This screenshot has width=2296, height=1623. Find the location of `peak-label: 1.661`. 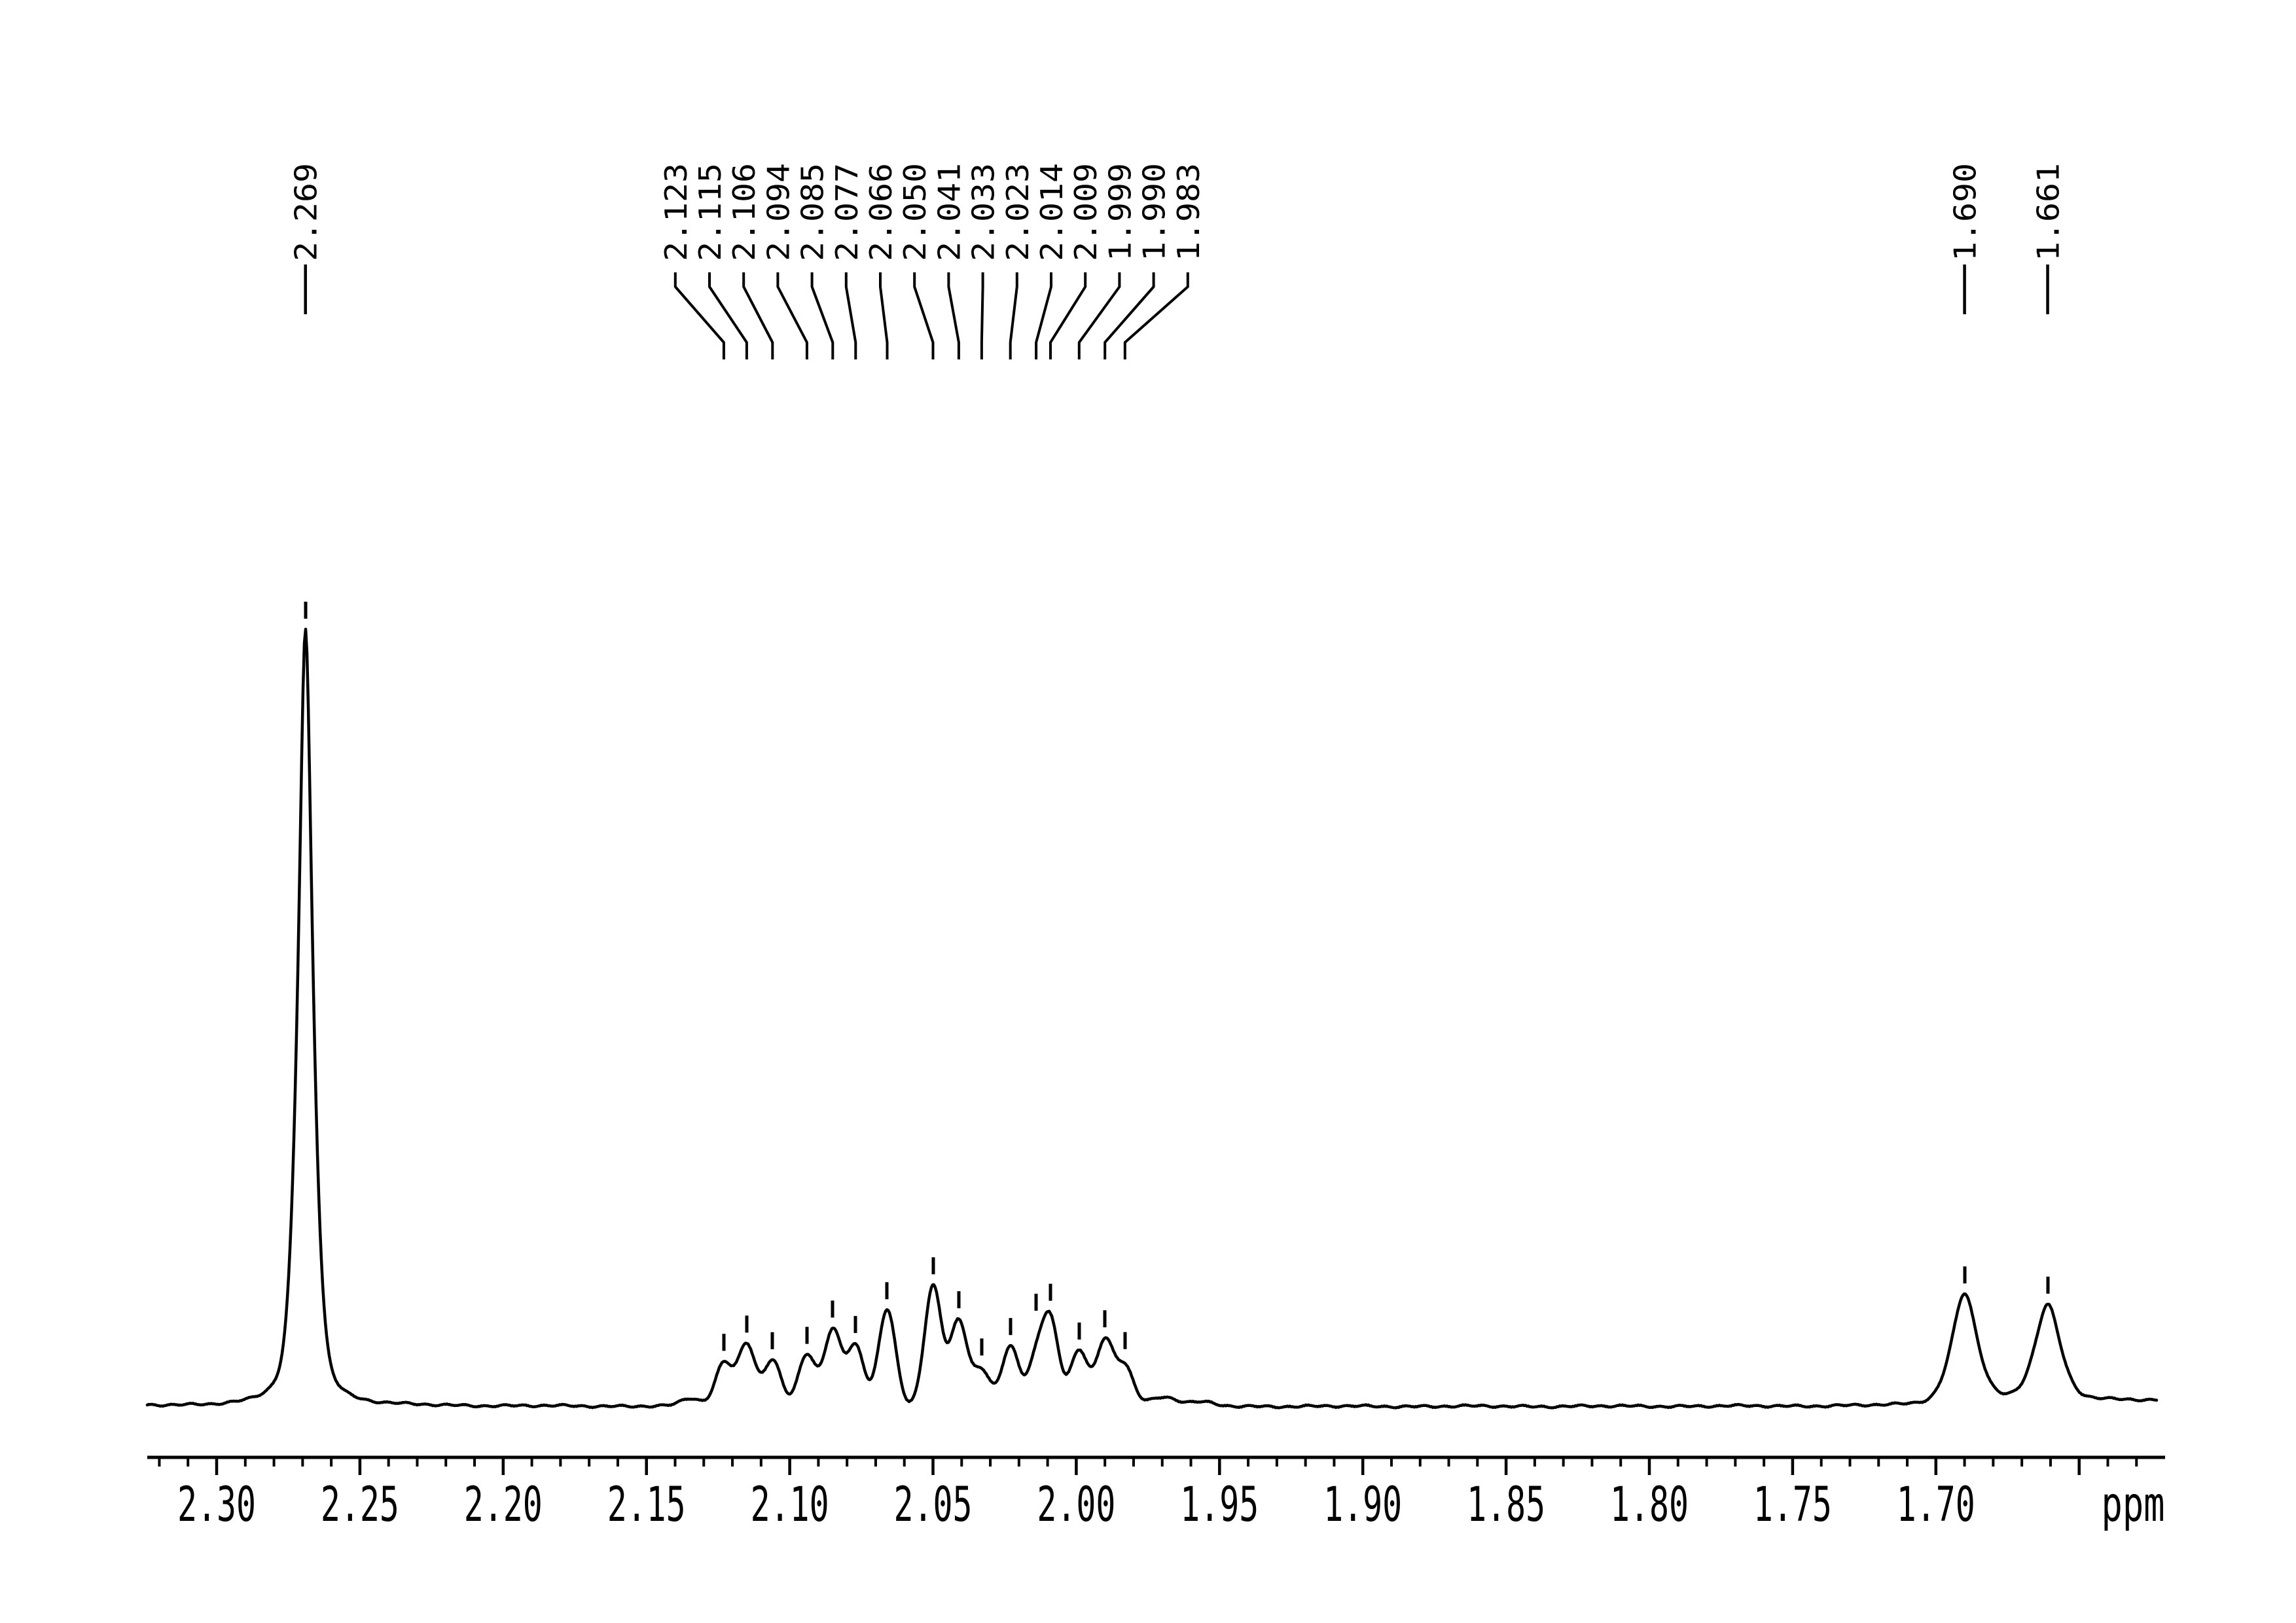

peak-label: 1.661 is located at coordinates (2048, 212).